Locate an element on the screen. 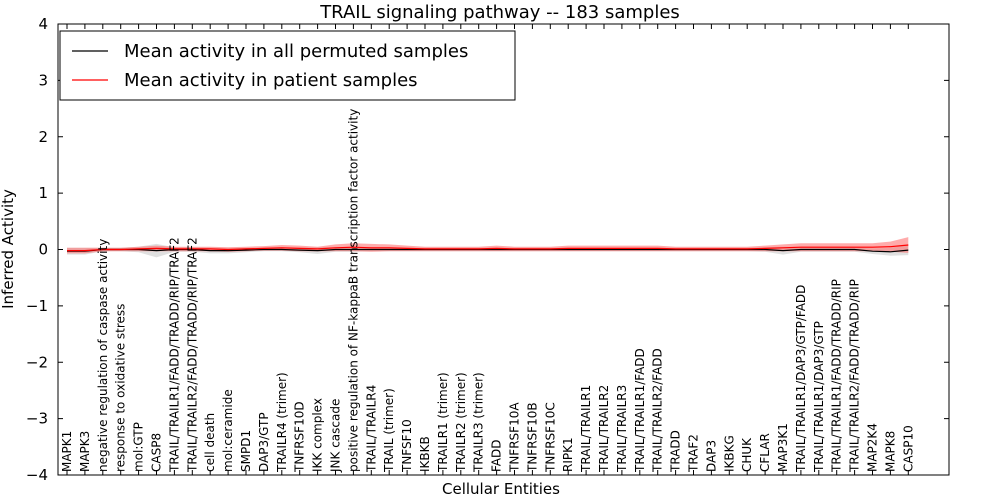 The image size is (1000, 500). x-tick-label: negative regulation of caspase activity is located at coordinates (103, 355).